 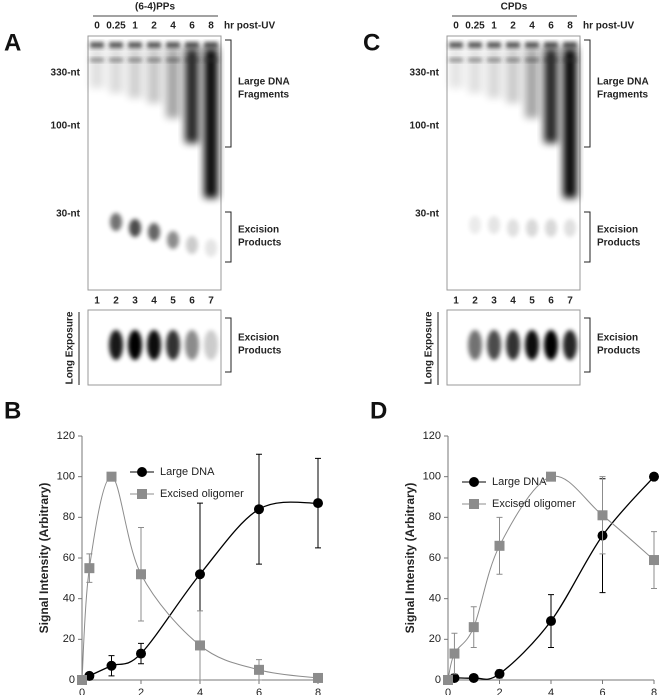 What do you see at coordinates (264, 95) in the screenshot?
I see `bracket-label: Fragments` at bounding box center [264, 95].